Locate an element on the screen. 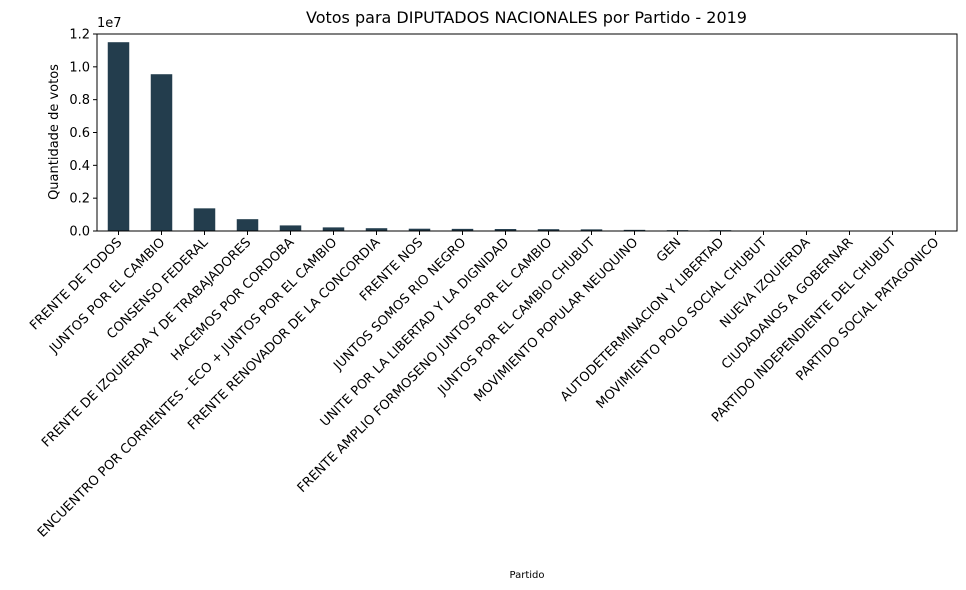 This screenshot has height=590, width=966. y-tick-label: 1.0 is located at coordinates (79, 67).